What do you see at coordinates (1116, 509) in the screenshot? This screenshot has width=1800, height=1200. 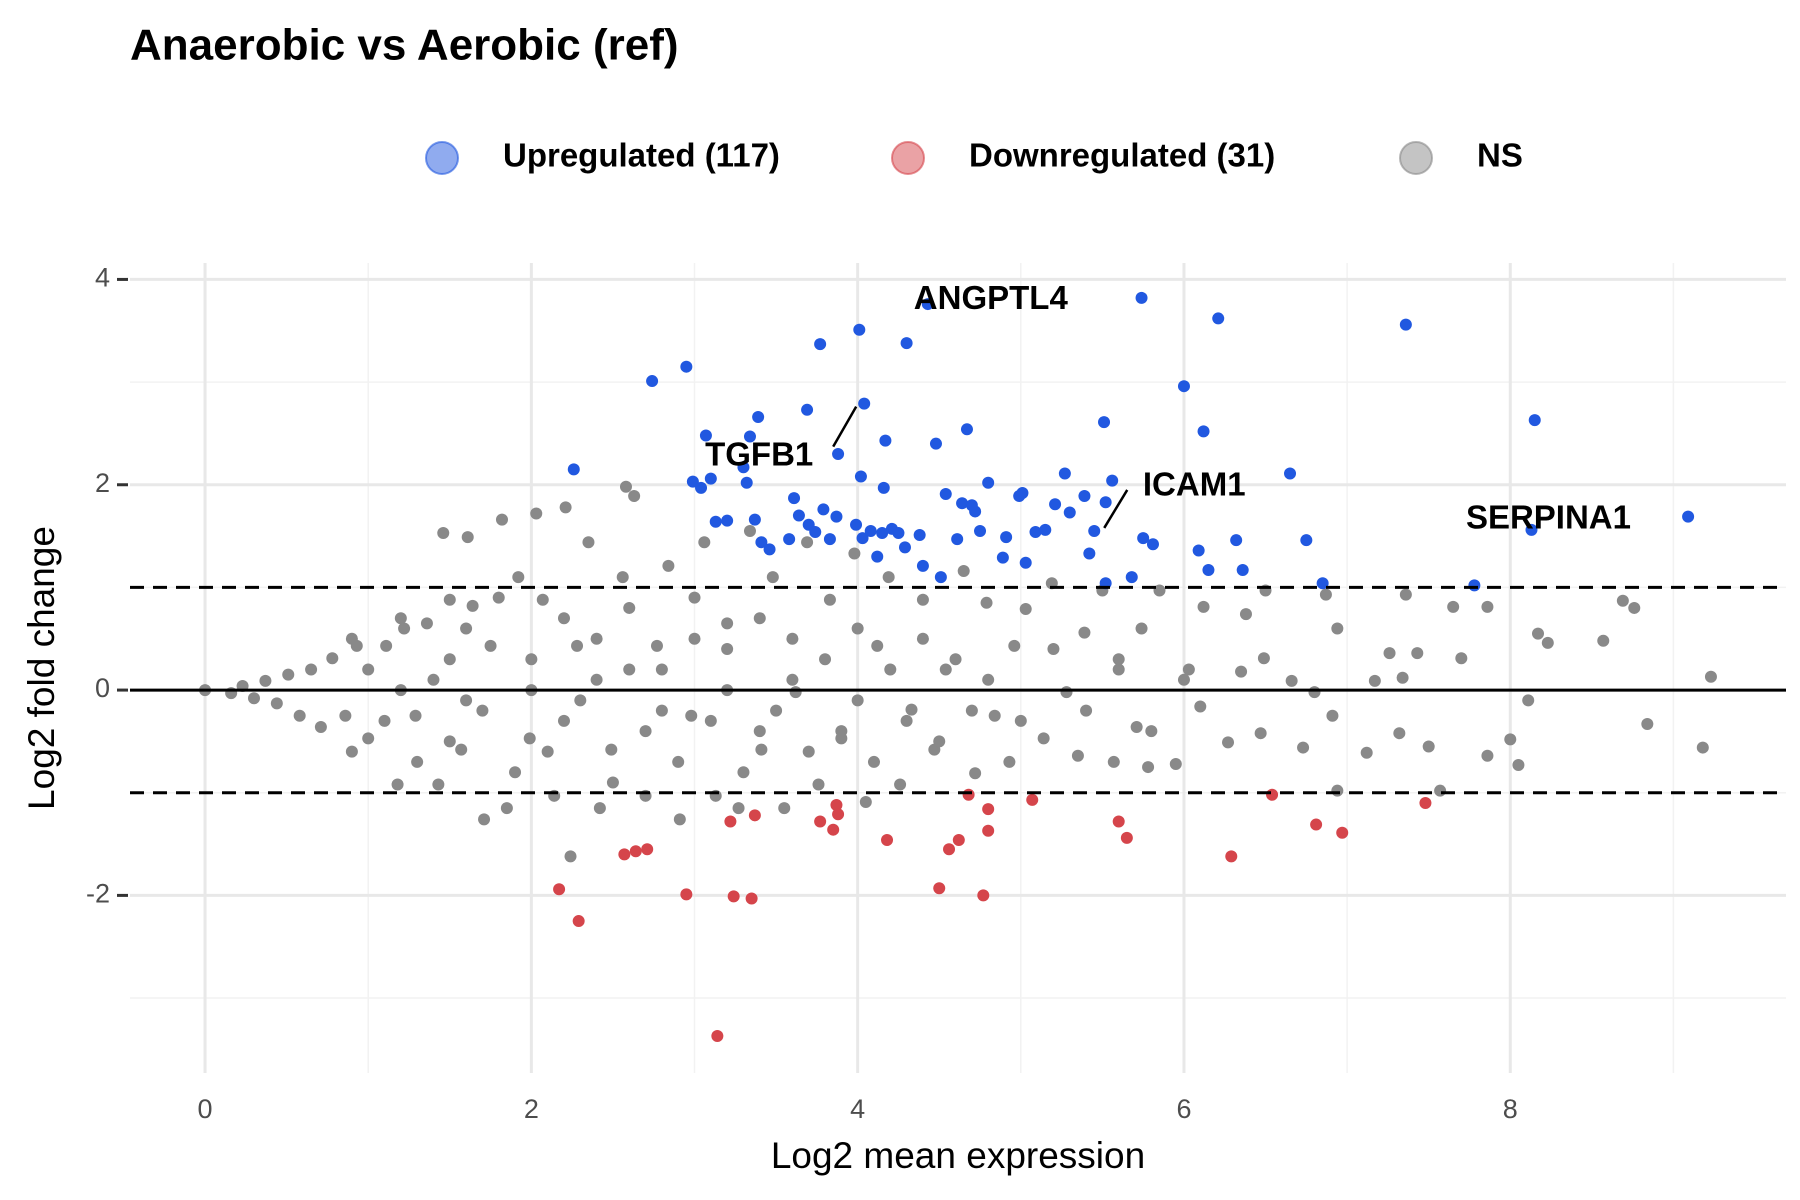 I see `annotation-segment` at bounding box center [1116, 509].